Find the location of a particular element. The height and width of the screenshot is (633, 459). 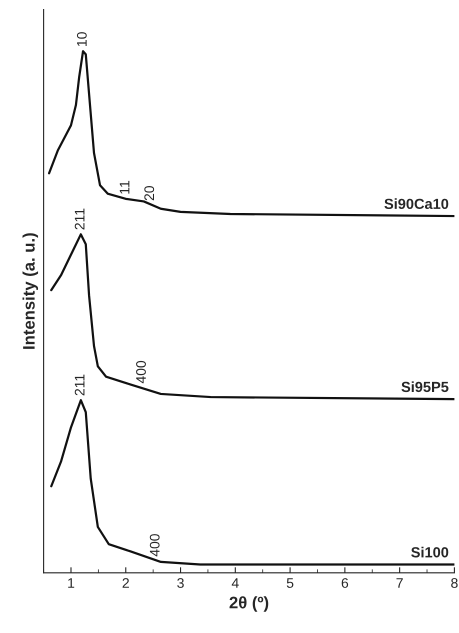

x-tick-label: 3 is located at coordinates (180, 583).